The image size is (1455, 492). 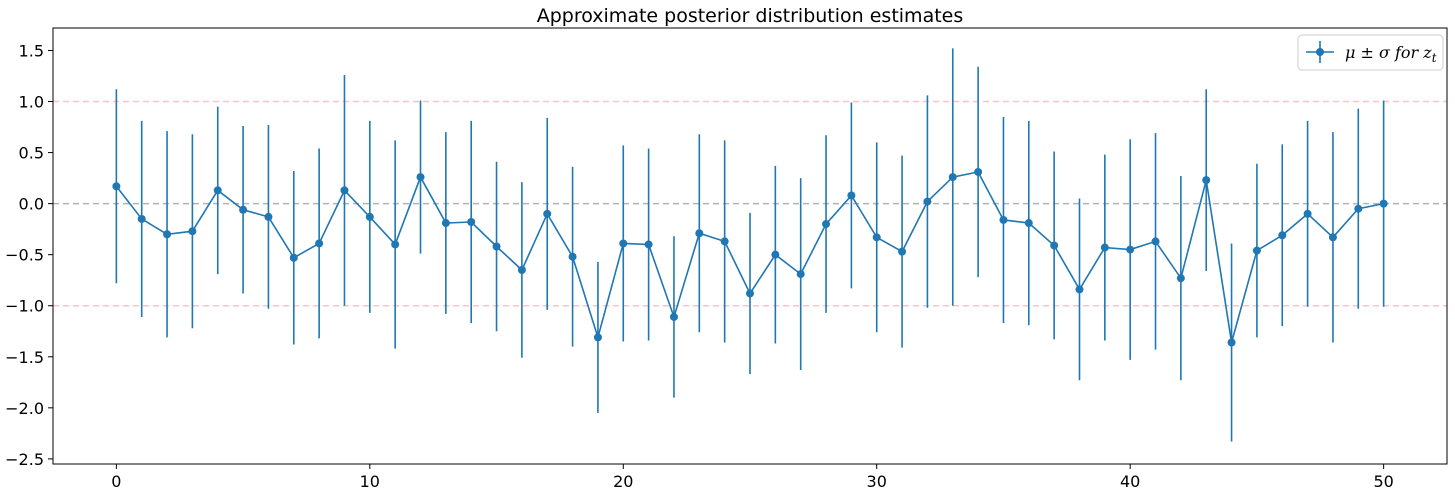 I want to click on x-tick-label: 10, so click(x=370, y=481).